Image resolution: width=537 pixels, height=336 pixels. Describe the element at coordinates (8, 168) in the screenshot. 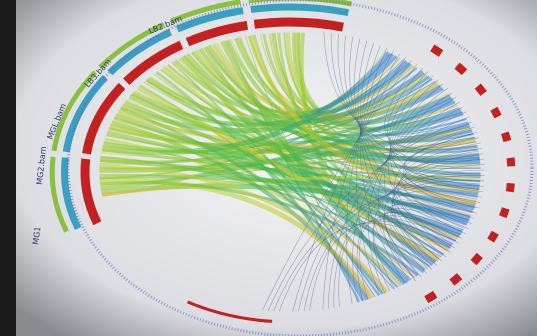

I see `bezel` at that location.